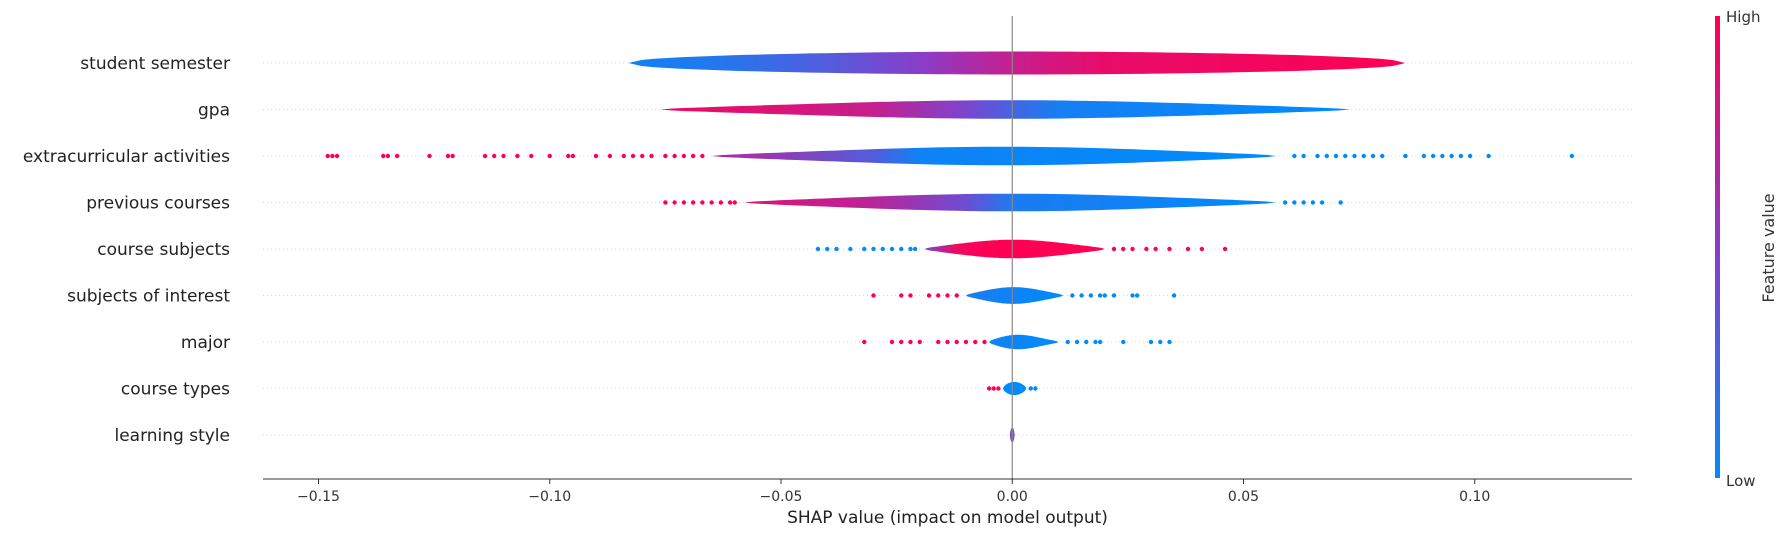 The image size is (1785, 536). Describe the element at coordinates (1012, 497) in the screenshot. I see `x-tick-label: 0.00` at that location.